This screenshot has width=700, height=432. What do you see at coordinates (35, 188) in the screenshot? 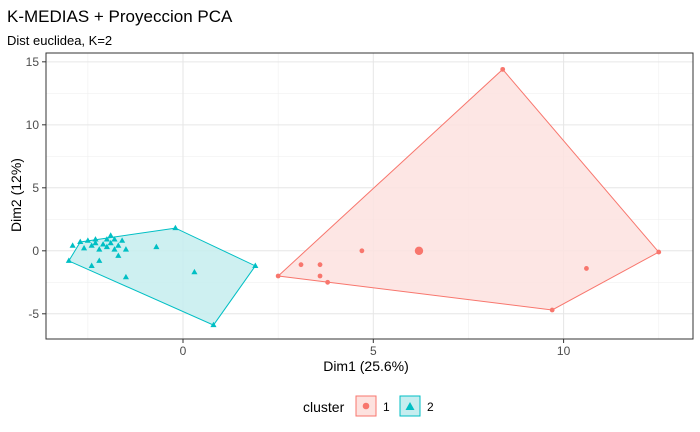
I see `y-tick-label: 5` at bounding box center [35, 188].